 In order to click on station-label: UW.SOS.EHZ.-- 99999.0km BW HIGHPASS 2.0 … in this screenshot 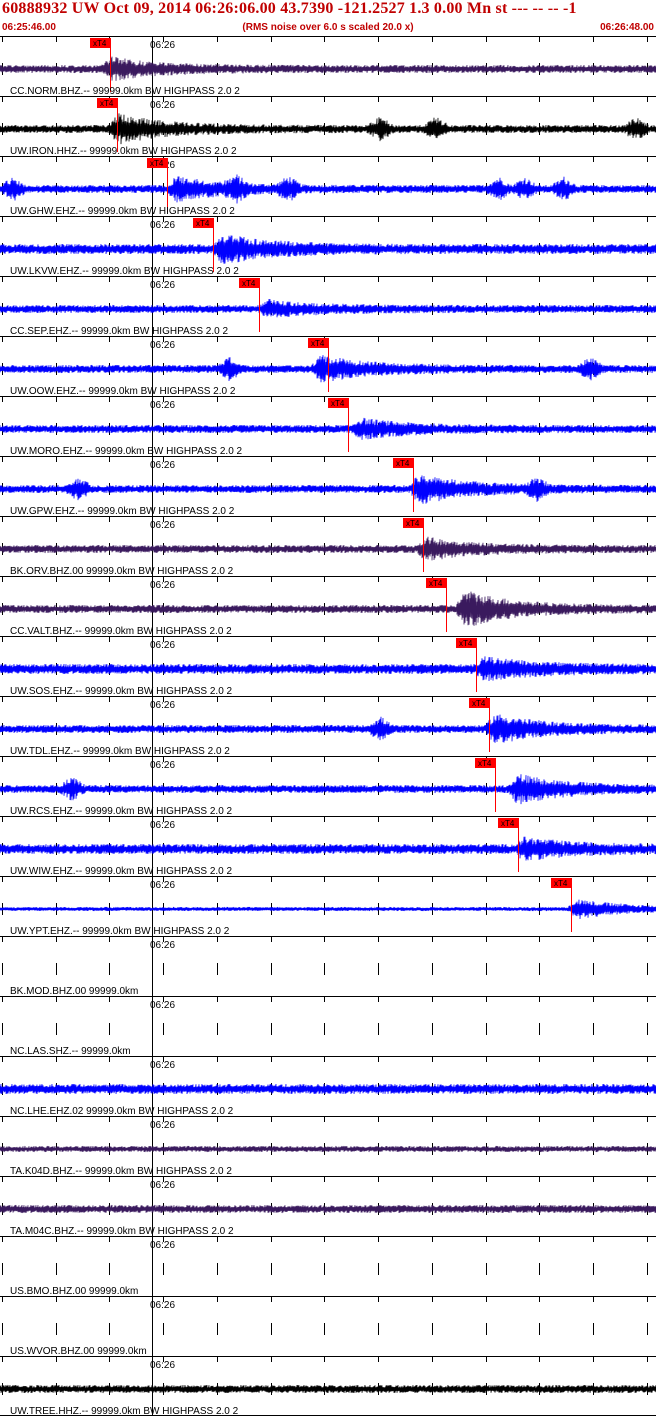, I will do `click(121, 691)`.